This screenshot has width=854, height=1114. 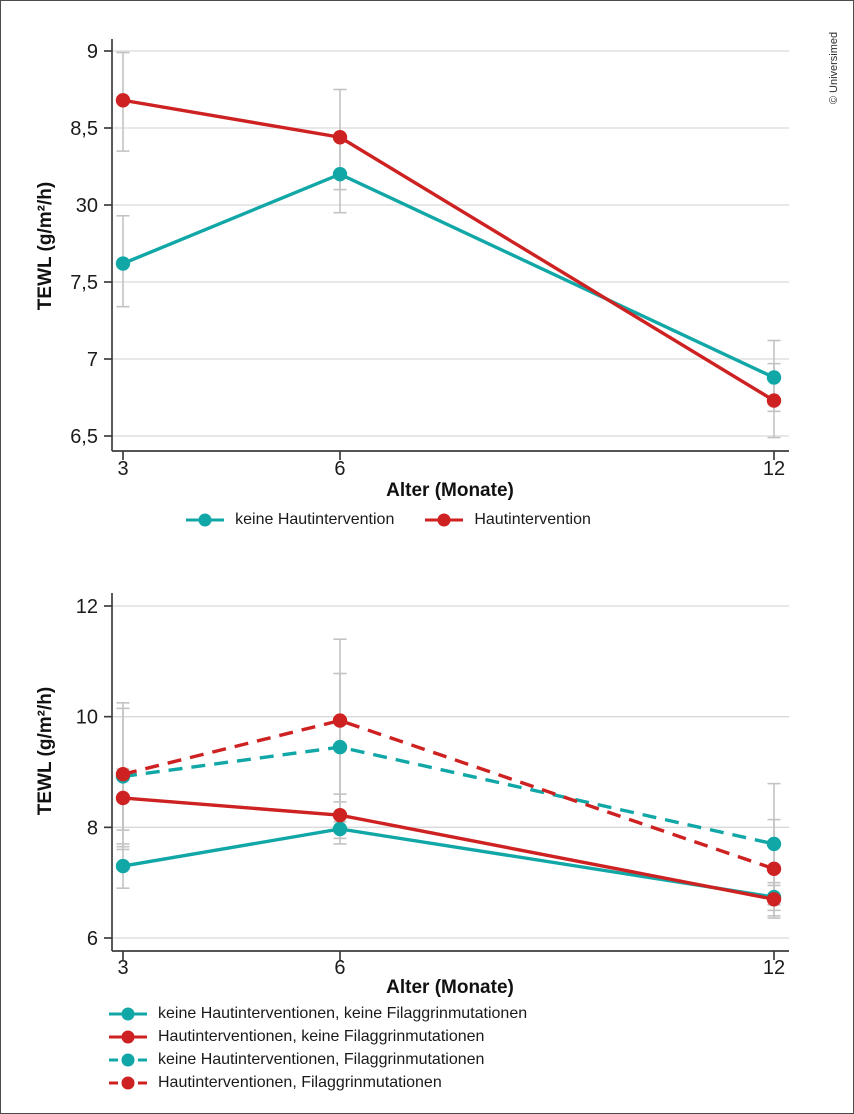 I want to click on legend-item: Hautinterventionen, Filaggrinmutationen, so click(x=317, y=1083).